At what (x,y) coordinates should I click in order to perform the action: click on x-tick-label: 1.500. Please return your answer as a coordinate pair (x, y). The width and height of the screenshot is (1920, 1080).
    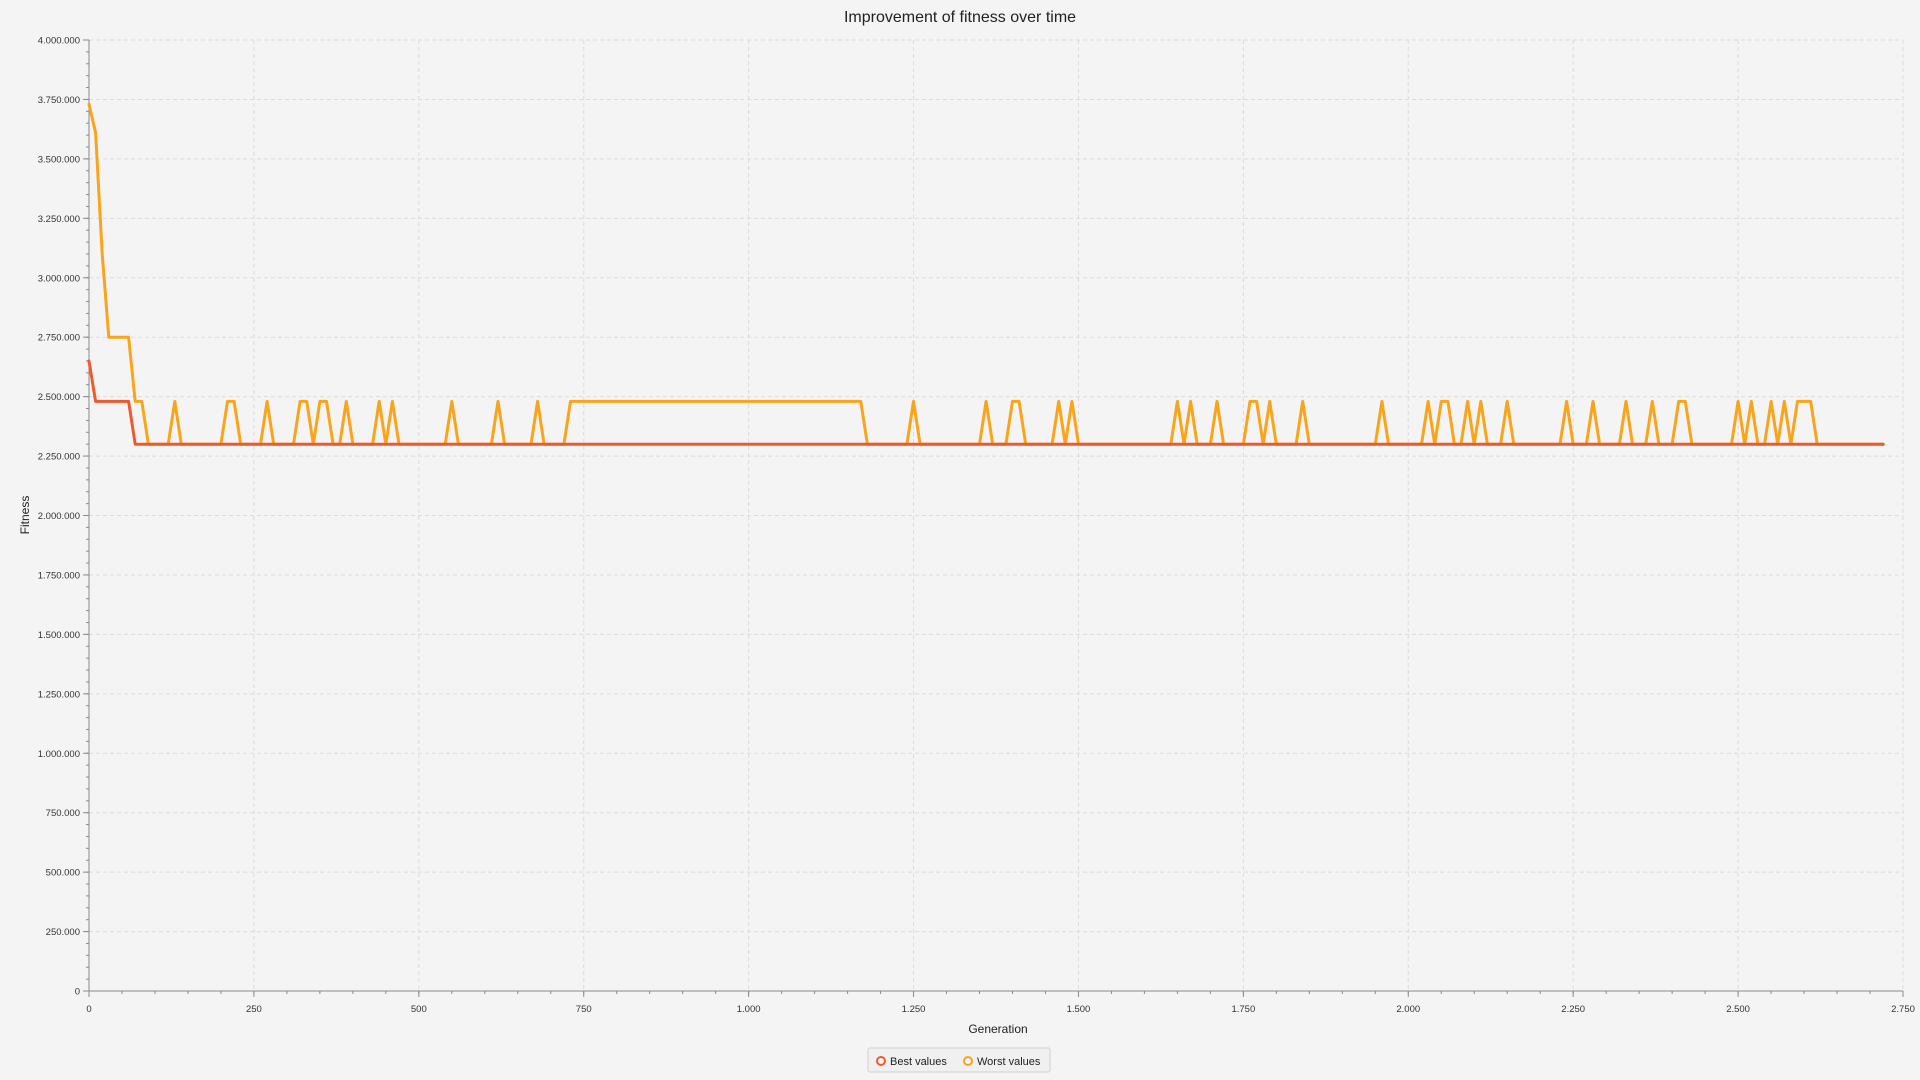
    Looking at the image, I should click on (1079, 1009).